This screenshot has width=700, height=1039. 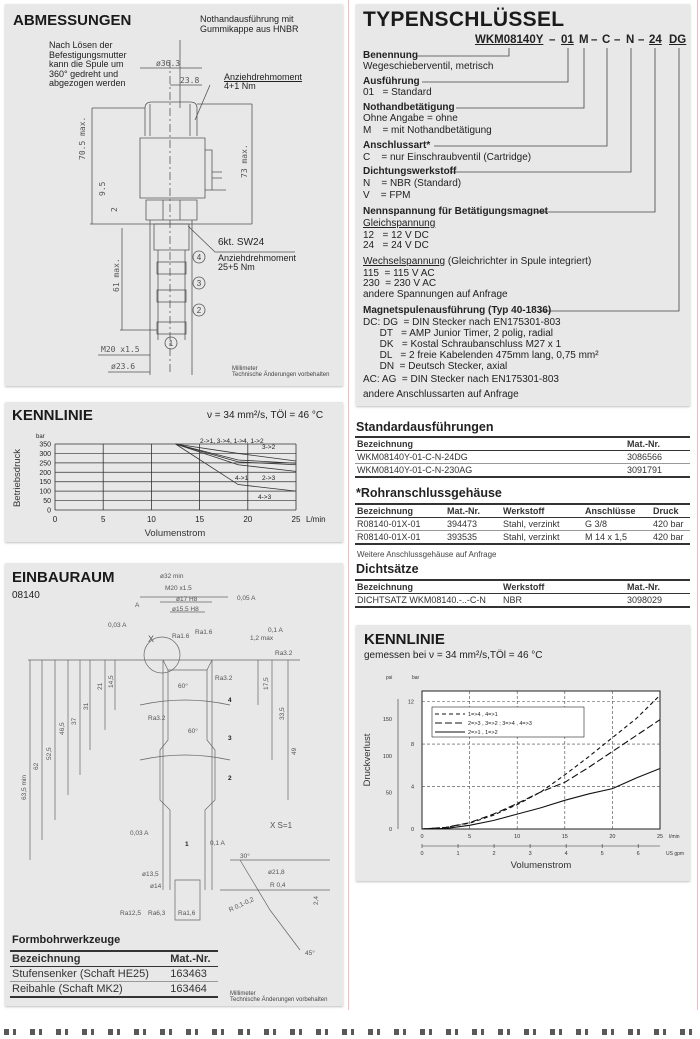 I want to click on x-tick-label: 10, so click(x=151, y=519).